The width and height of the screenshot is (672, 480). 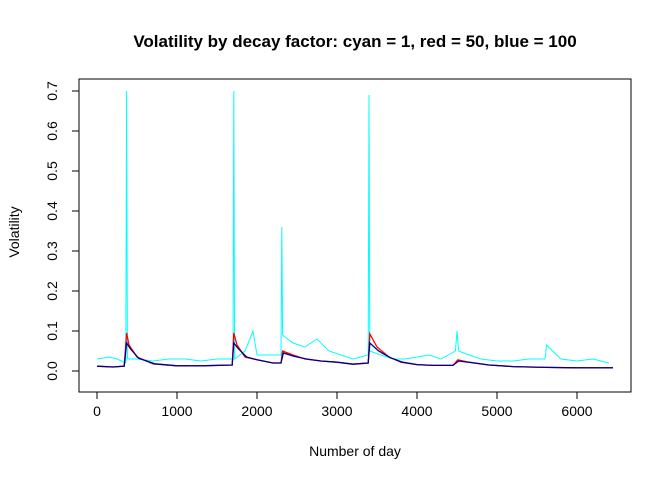 What do you see at coordinates (52, 371) in the screenshot?
I see `y-tick-label: 0.0` at bounding box center [52, 371].